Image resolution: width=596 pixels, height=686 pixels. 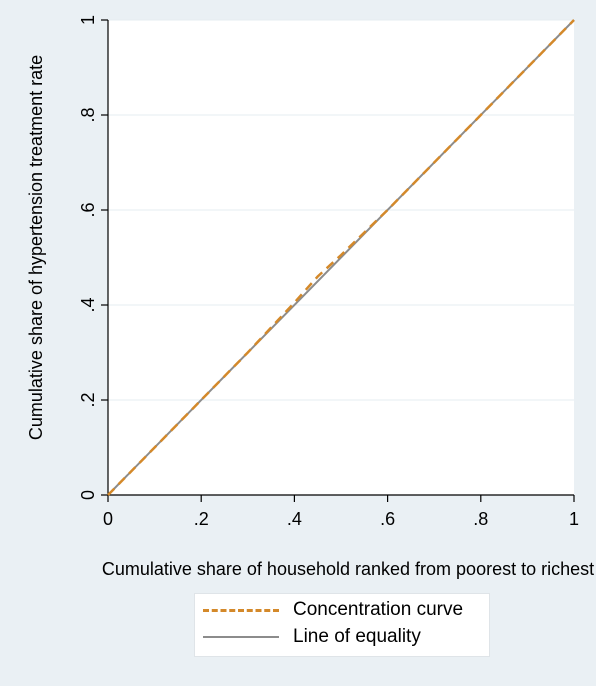 I want to click on x-tick-label: 0, so click(x=108, y=519).